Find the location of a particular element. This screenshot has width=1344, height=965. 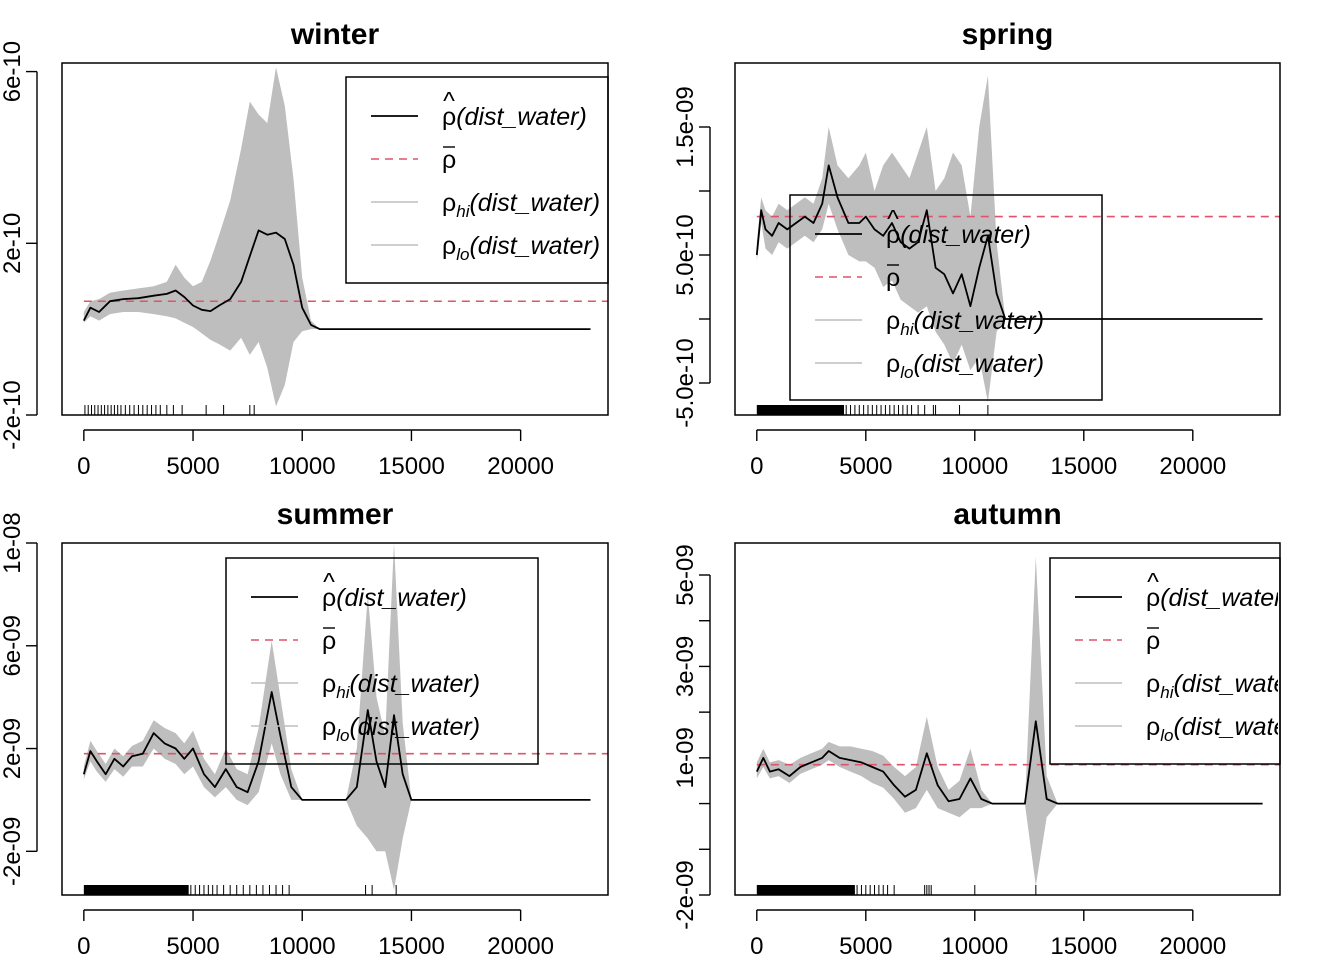

y-axis: -2e-09 2e-09 6e-09 1e-08 is located at coordinates (19, 699).